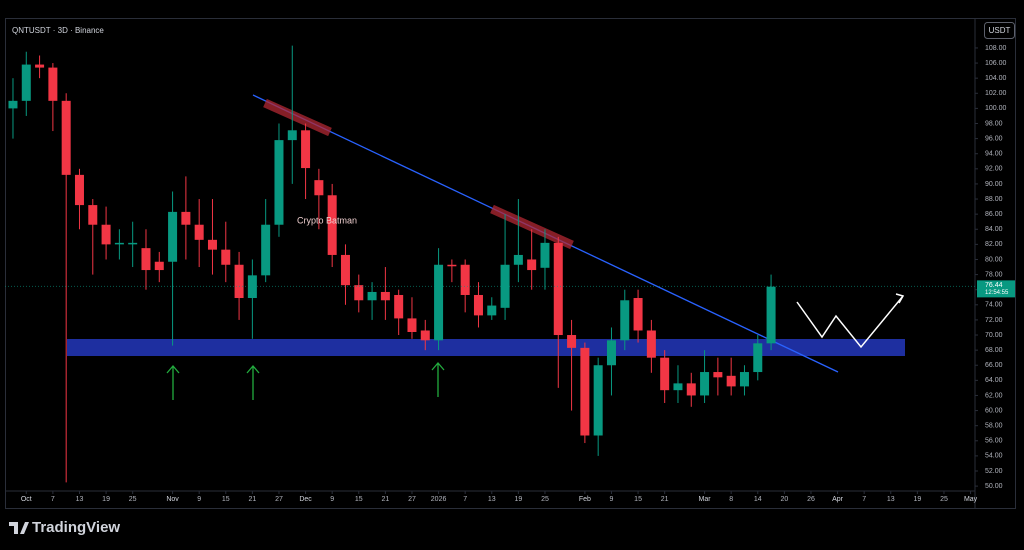 This screenshot has height=550, width=1024. Describe the element at coordinates (994, 244) in the screenshot. I see `y-tick-label: 82.00` at that location.